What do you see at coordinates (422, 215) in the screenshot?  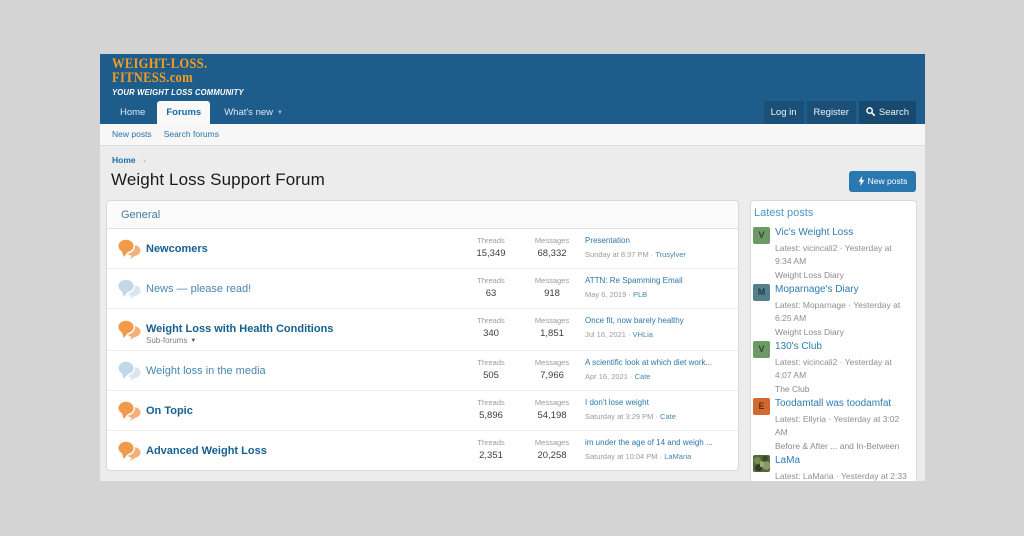 I see `category-header: General` at bounding box center [422, 215].